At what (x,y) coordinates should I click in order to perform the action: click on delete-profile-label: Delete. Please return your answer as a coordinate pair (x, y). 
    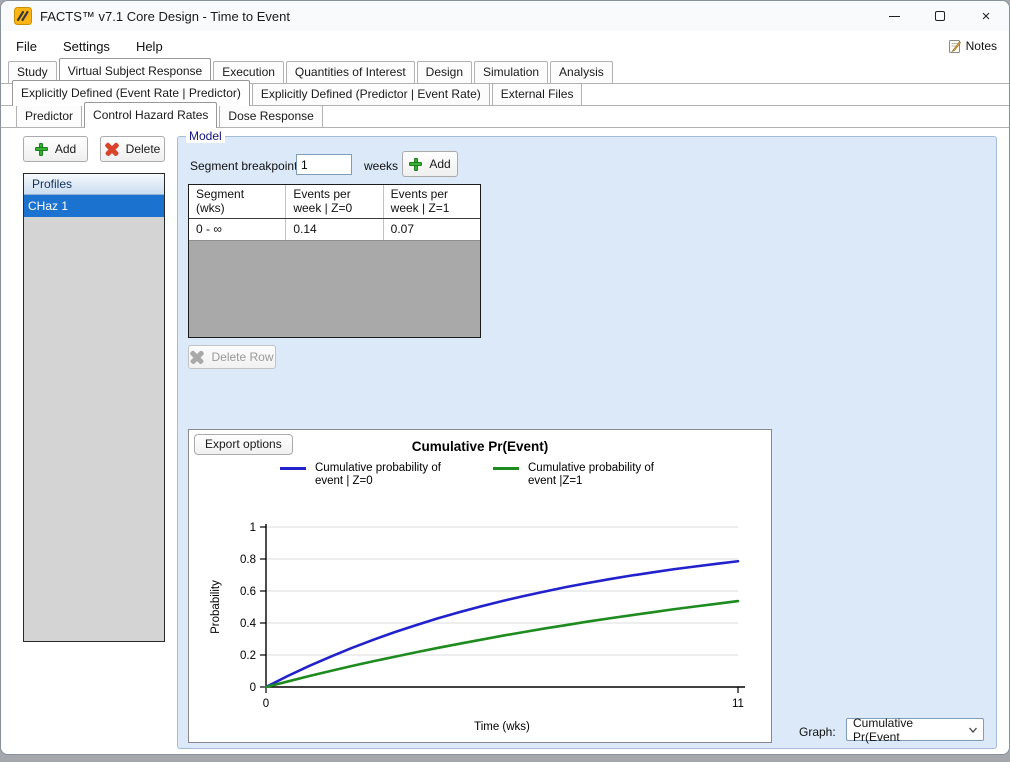
    Looking at the image, I should click on (143, 149).